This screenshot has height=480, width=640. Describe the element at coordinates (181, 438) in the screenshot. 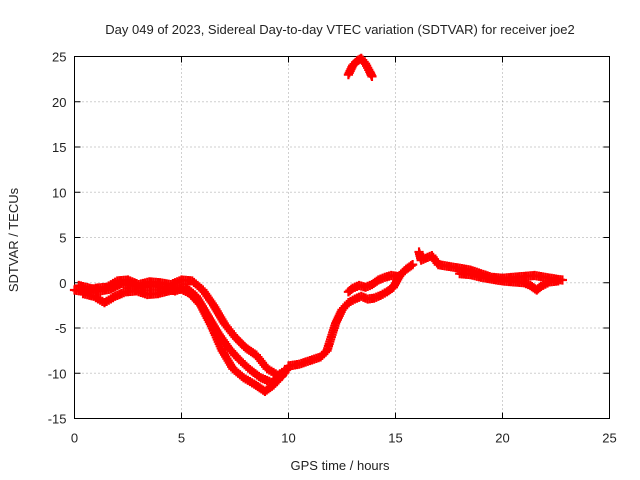

I see `x-tick-label: 5` at that location.